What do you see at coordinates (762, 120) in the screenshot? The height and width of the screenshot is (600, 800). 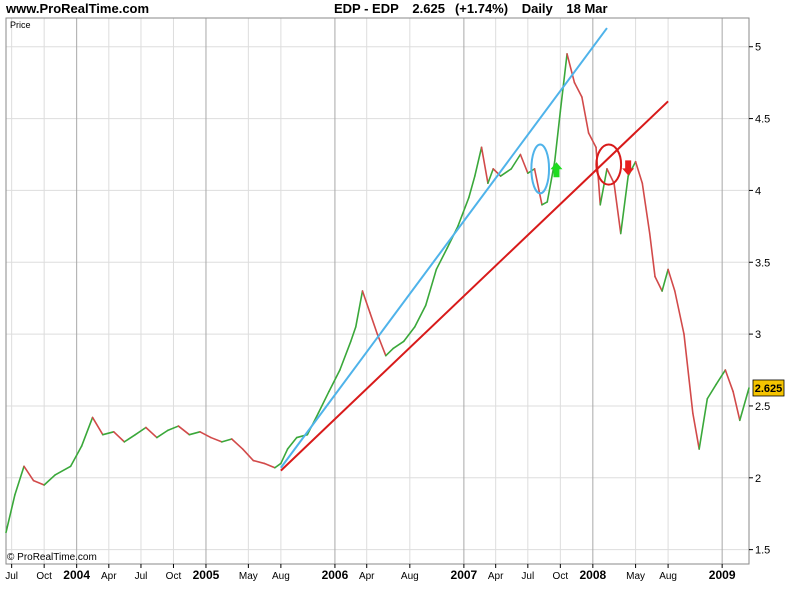 I see `y-tick-label: 4.5` at bounding box center [762, 120].